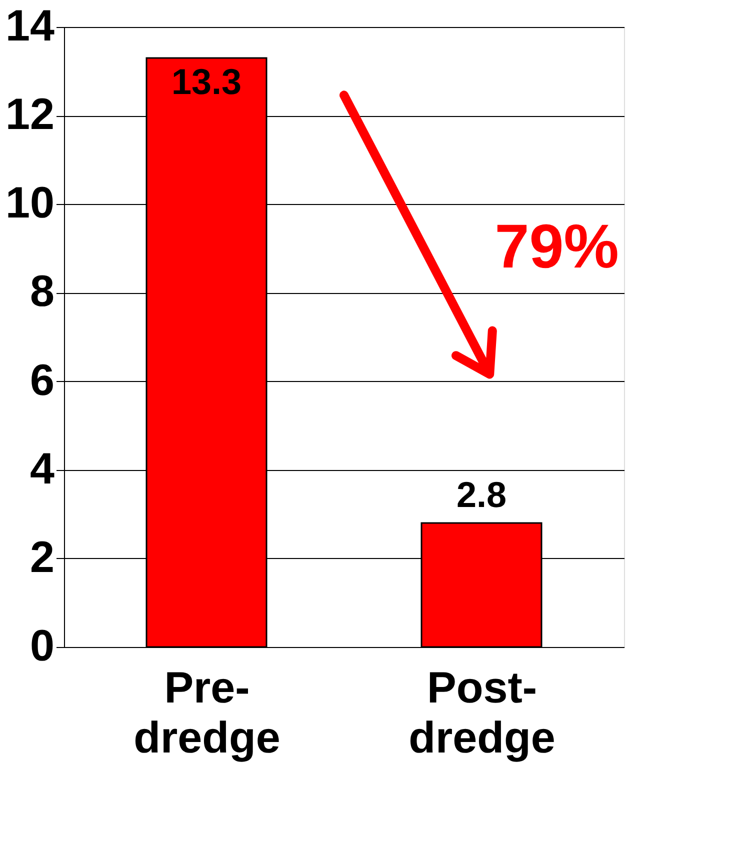 The height and width of the screenshot is (843, 741). What do you see at coordinates (207, 713) in the screenshot?
I see `x-tick-label: Pre-dredge` at bounding box center [207, 713].